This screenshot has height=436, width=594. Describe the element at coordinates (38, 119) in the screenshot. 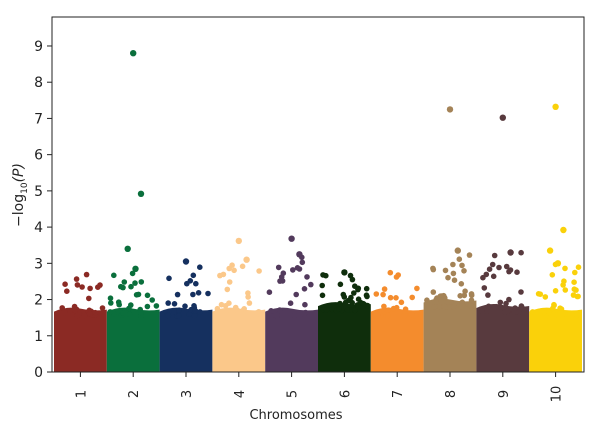

I see `y-tick-label: 7` at that location.